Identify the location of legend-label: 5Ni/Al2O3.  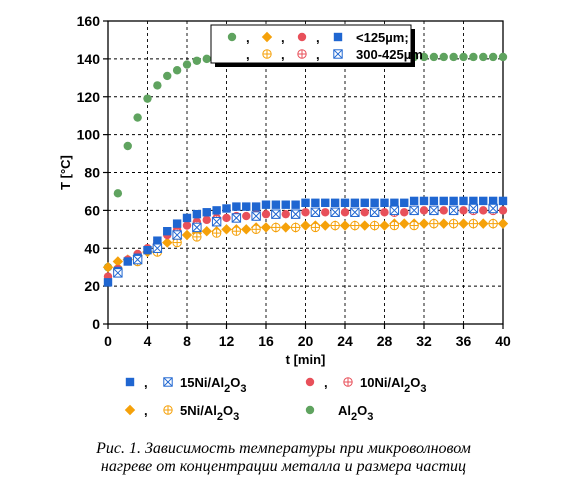
(209, 413).